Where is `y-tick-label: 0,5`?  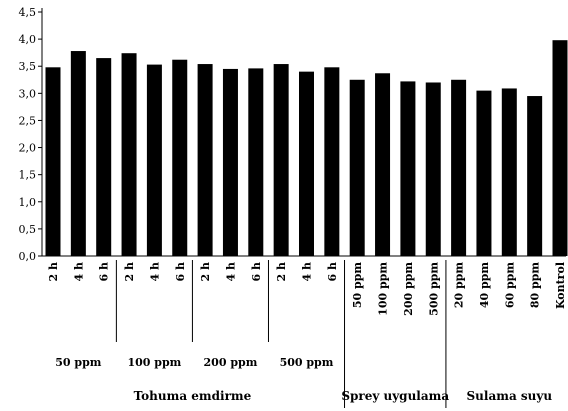
y-tick-label: 0,5 is located at coordinates (28, 229).